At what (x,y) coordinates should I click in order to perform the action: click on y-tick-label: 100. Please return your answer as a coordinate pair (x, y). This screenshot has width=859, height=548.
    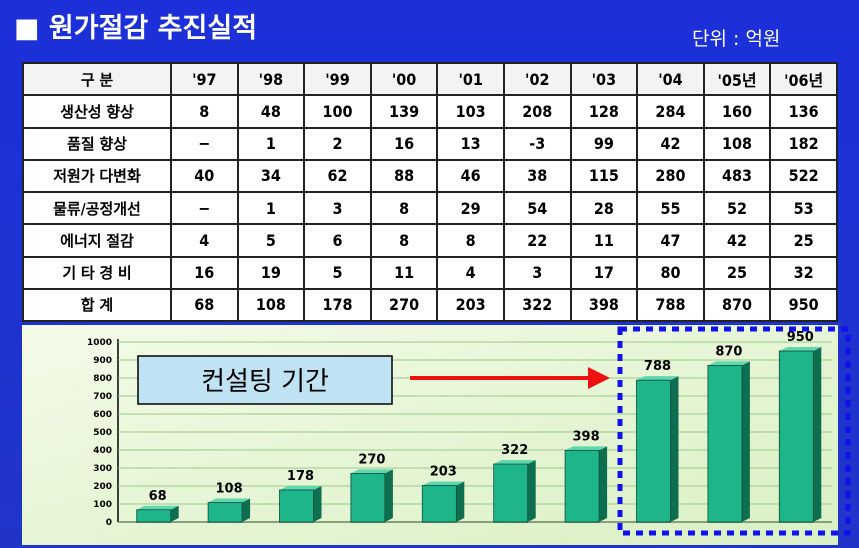
    Looking at the image, I should click on (102, 505).